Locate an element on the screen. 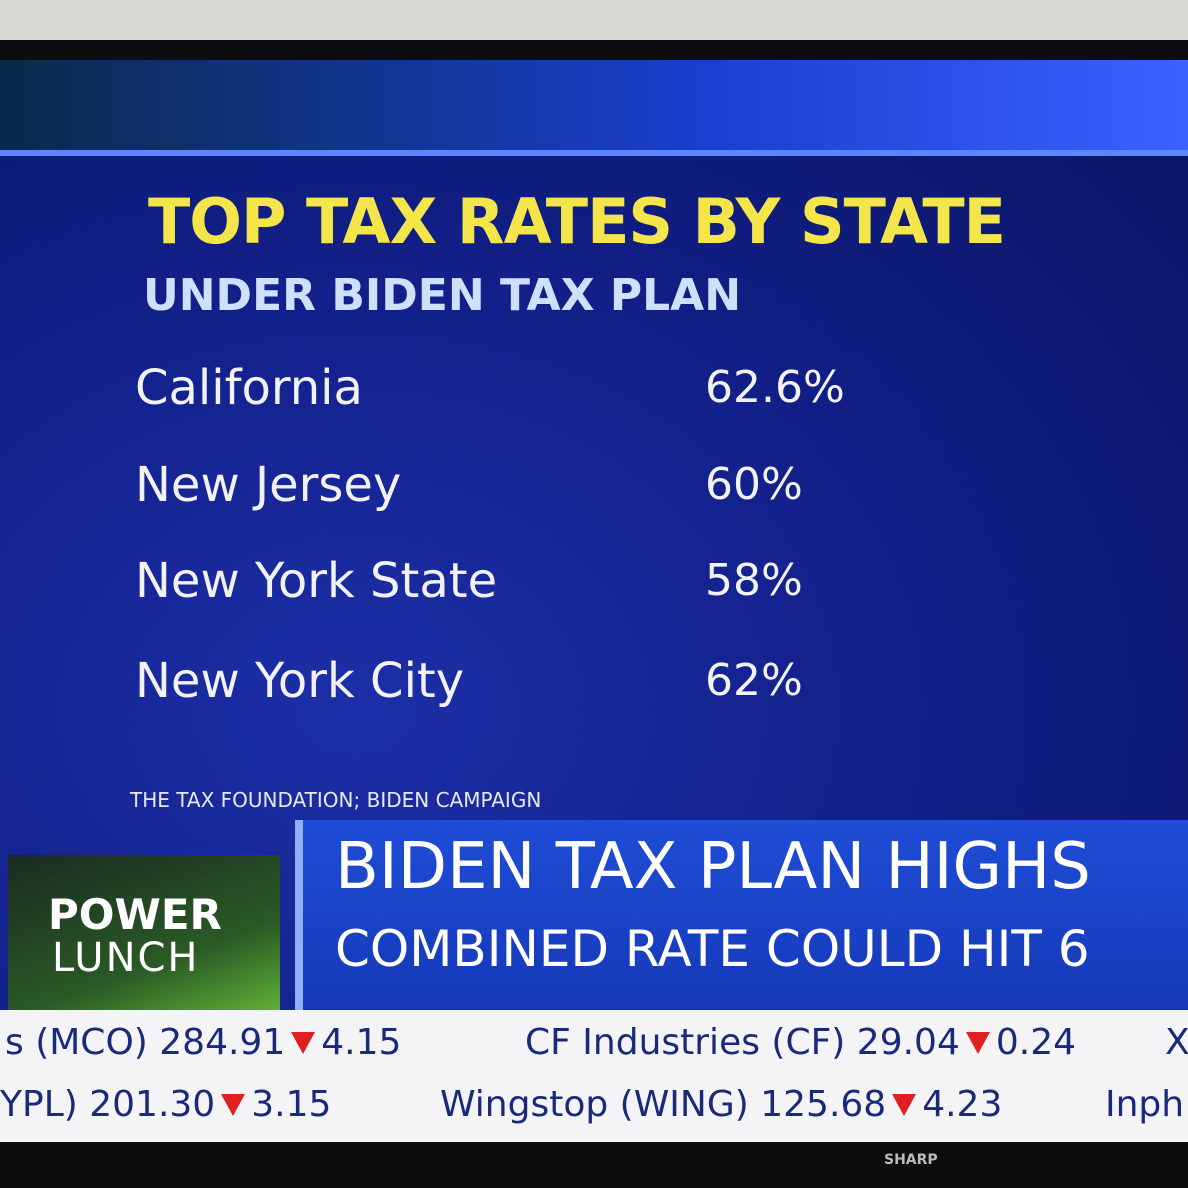  state-name: California is located at coordinates (249, 388).